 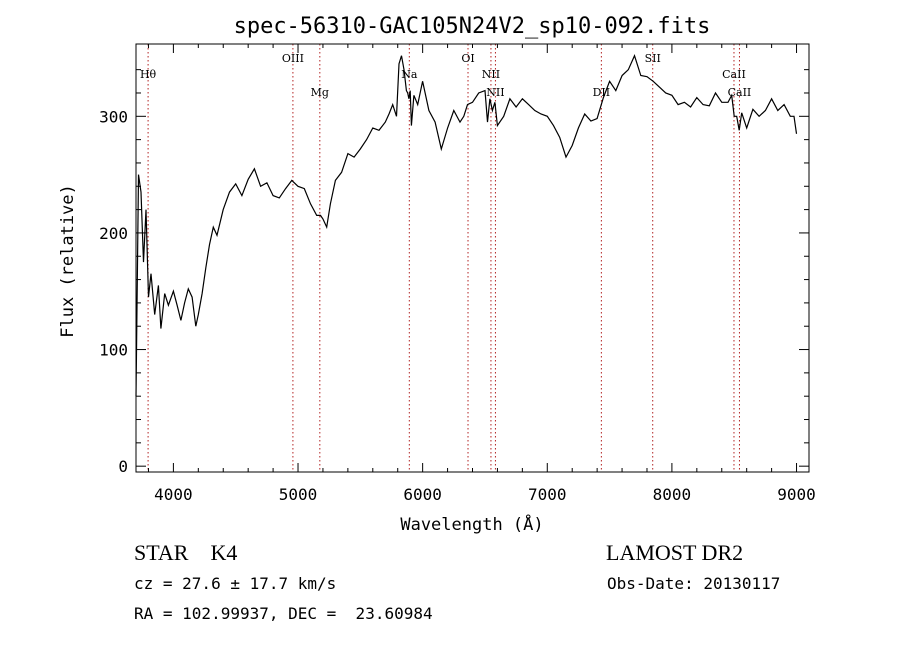 I want to click on observation-date: Obs-Date: 20130117, so click(x=694, y=583).